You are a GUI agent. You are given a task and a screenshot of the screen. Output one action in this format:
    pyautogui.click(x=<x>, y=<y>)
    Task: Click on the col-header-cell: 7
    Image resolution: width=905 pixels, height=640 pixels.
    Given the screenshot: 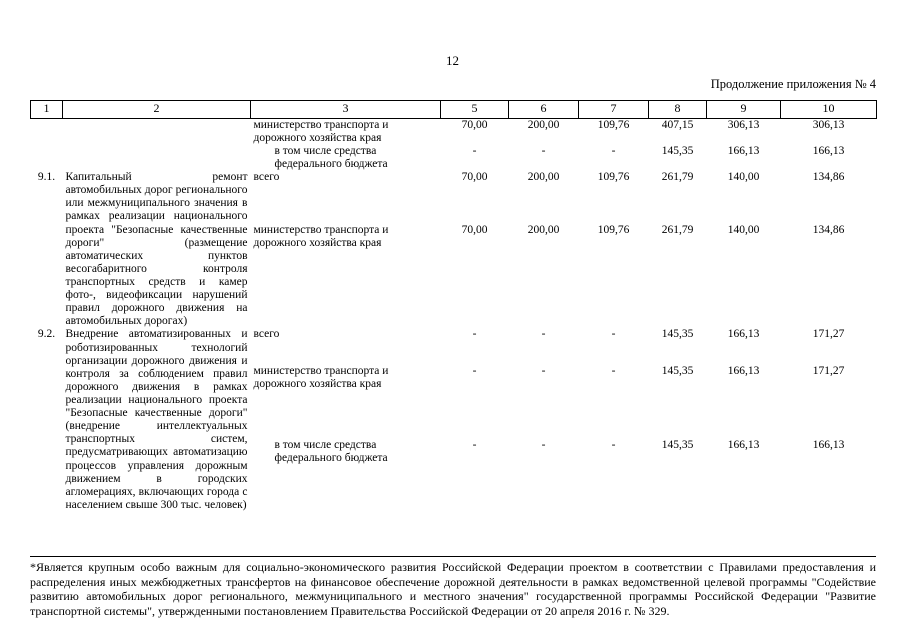 What is the action you would take?
    pyautogui.click(x=613, y=109)
    